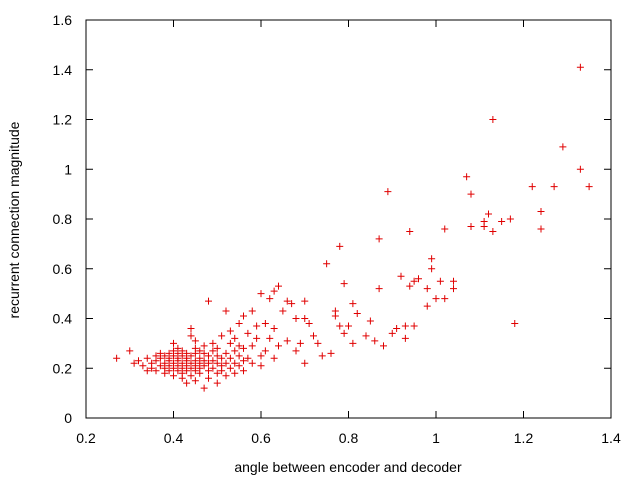 The width and height of the screenshot is (640, 480). Describe the element at coordinates (63, 368) in the screenshot. I see `y-tick-label: 0.2` at that location.